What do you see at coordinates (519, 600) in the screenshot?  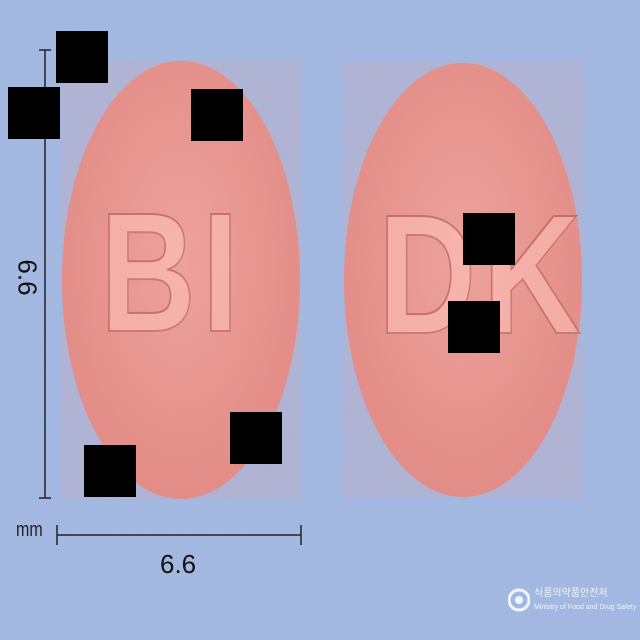 I see `ministry-logo-icon` at bounding box center [519, 600].